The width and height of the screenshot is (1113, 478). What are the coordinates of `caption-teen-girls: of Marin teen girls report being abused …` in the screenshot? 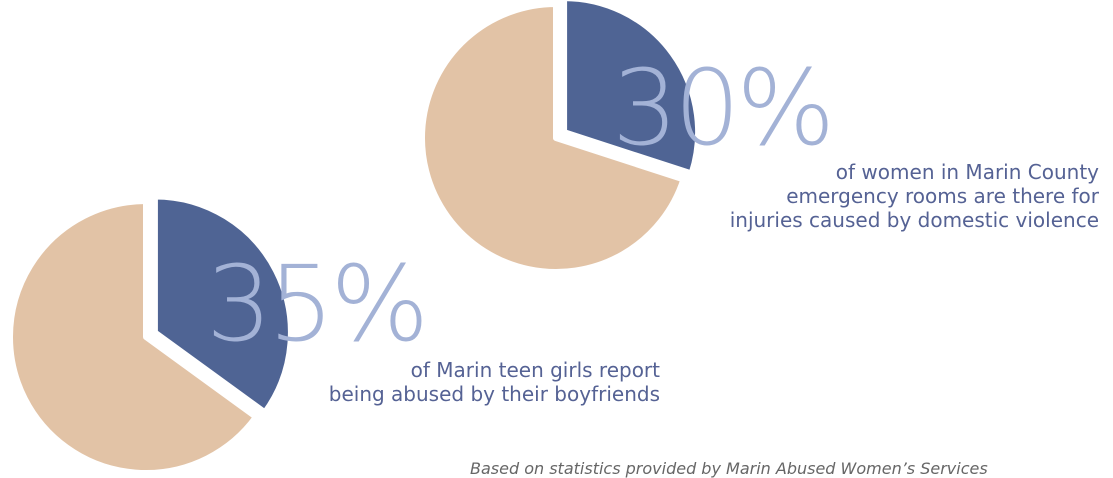 It's located at (494, 382).